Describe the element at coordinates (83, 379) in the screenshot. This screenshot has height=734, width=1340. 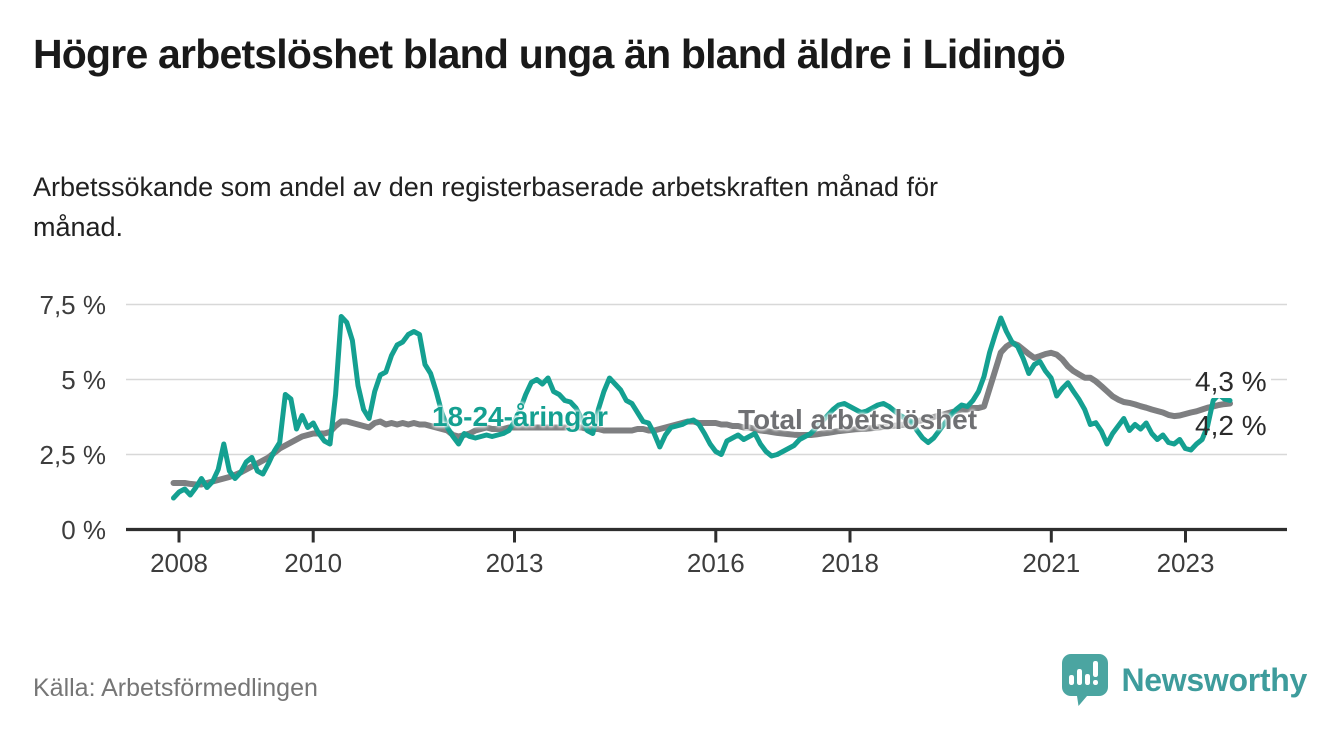
I see `y-tick-label: 5 %` at that location.